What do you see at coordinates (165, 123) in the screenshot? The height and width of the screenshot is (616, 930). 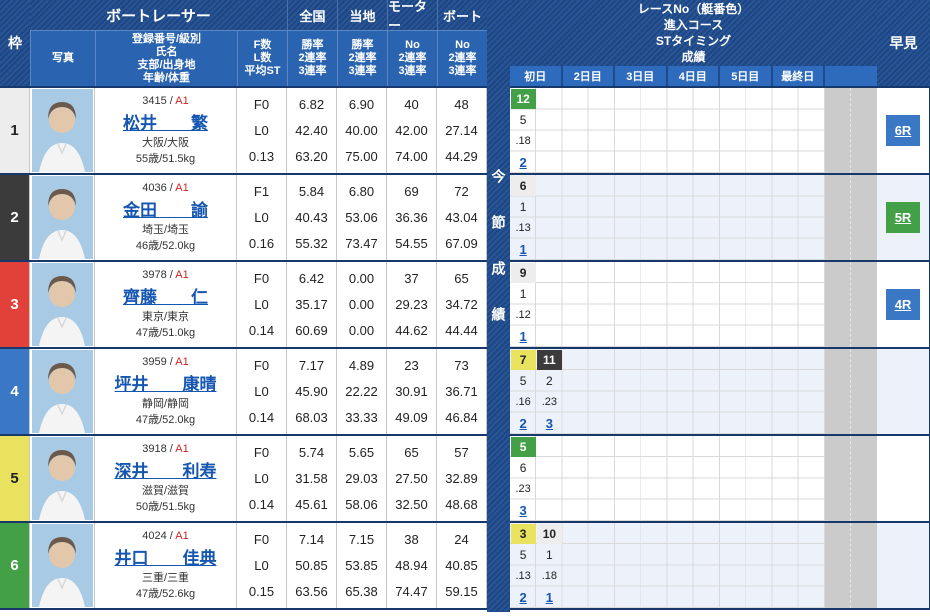 I see `racer-name-link: 松井 繁` at bounding box center [165, 123].